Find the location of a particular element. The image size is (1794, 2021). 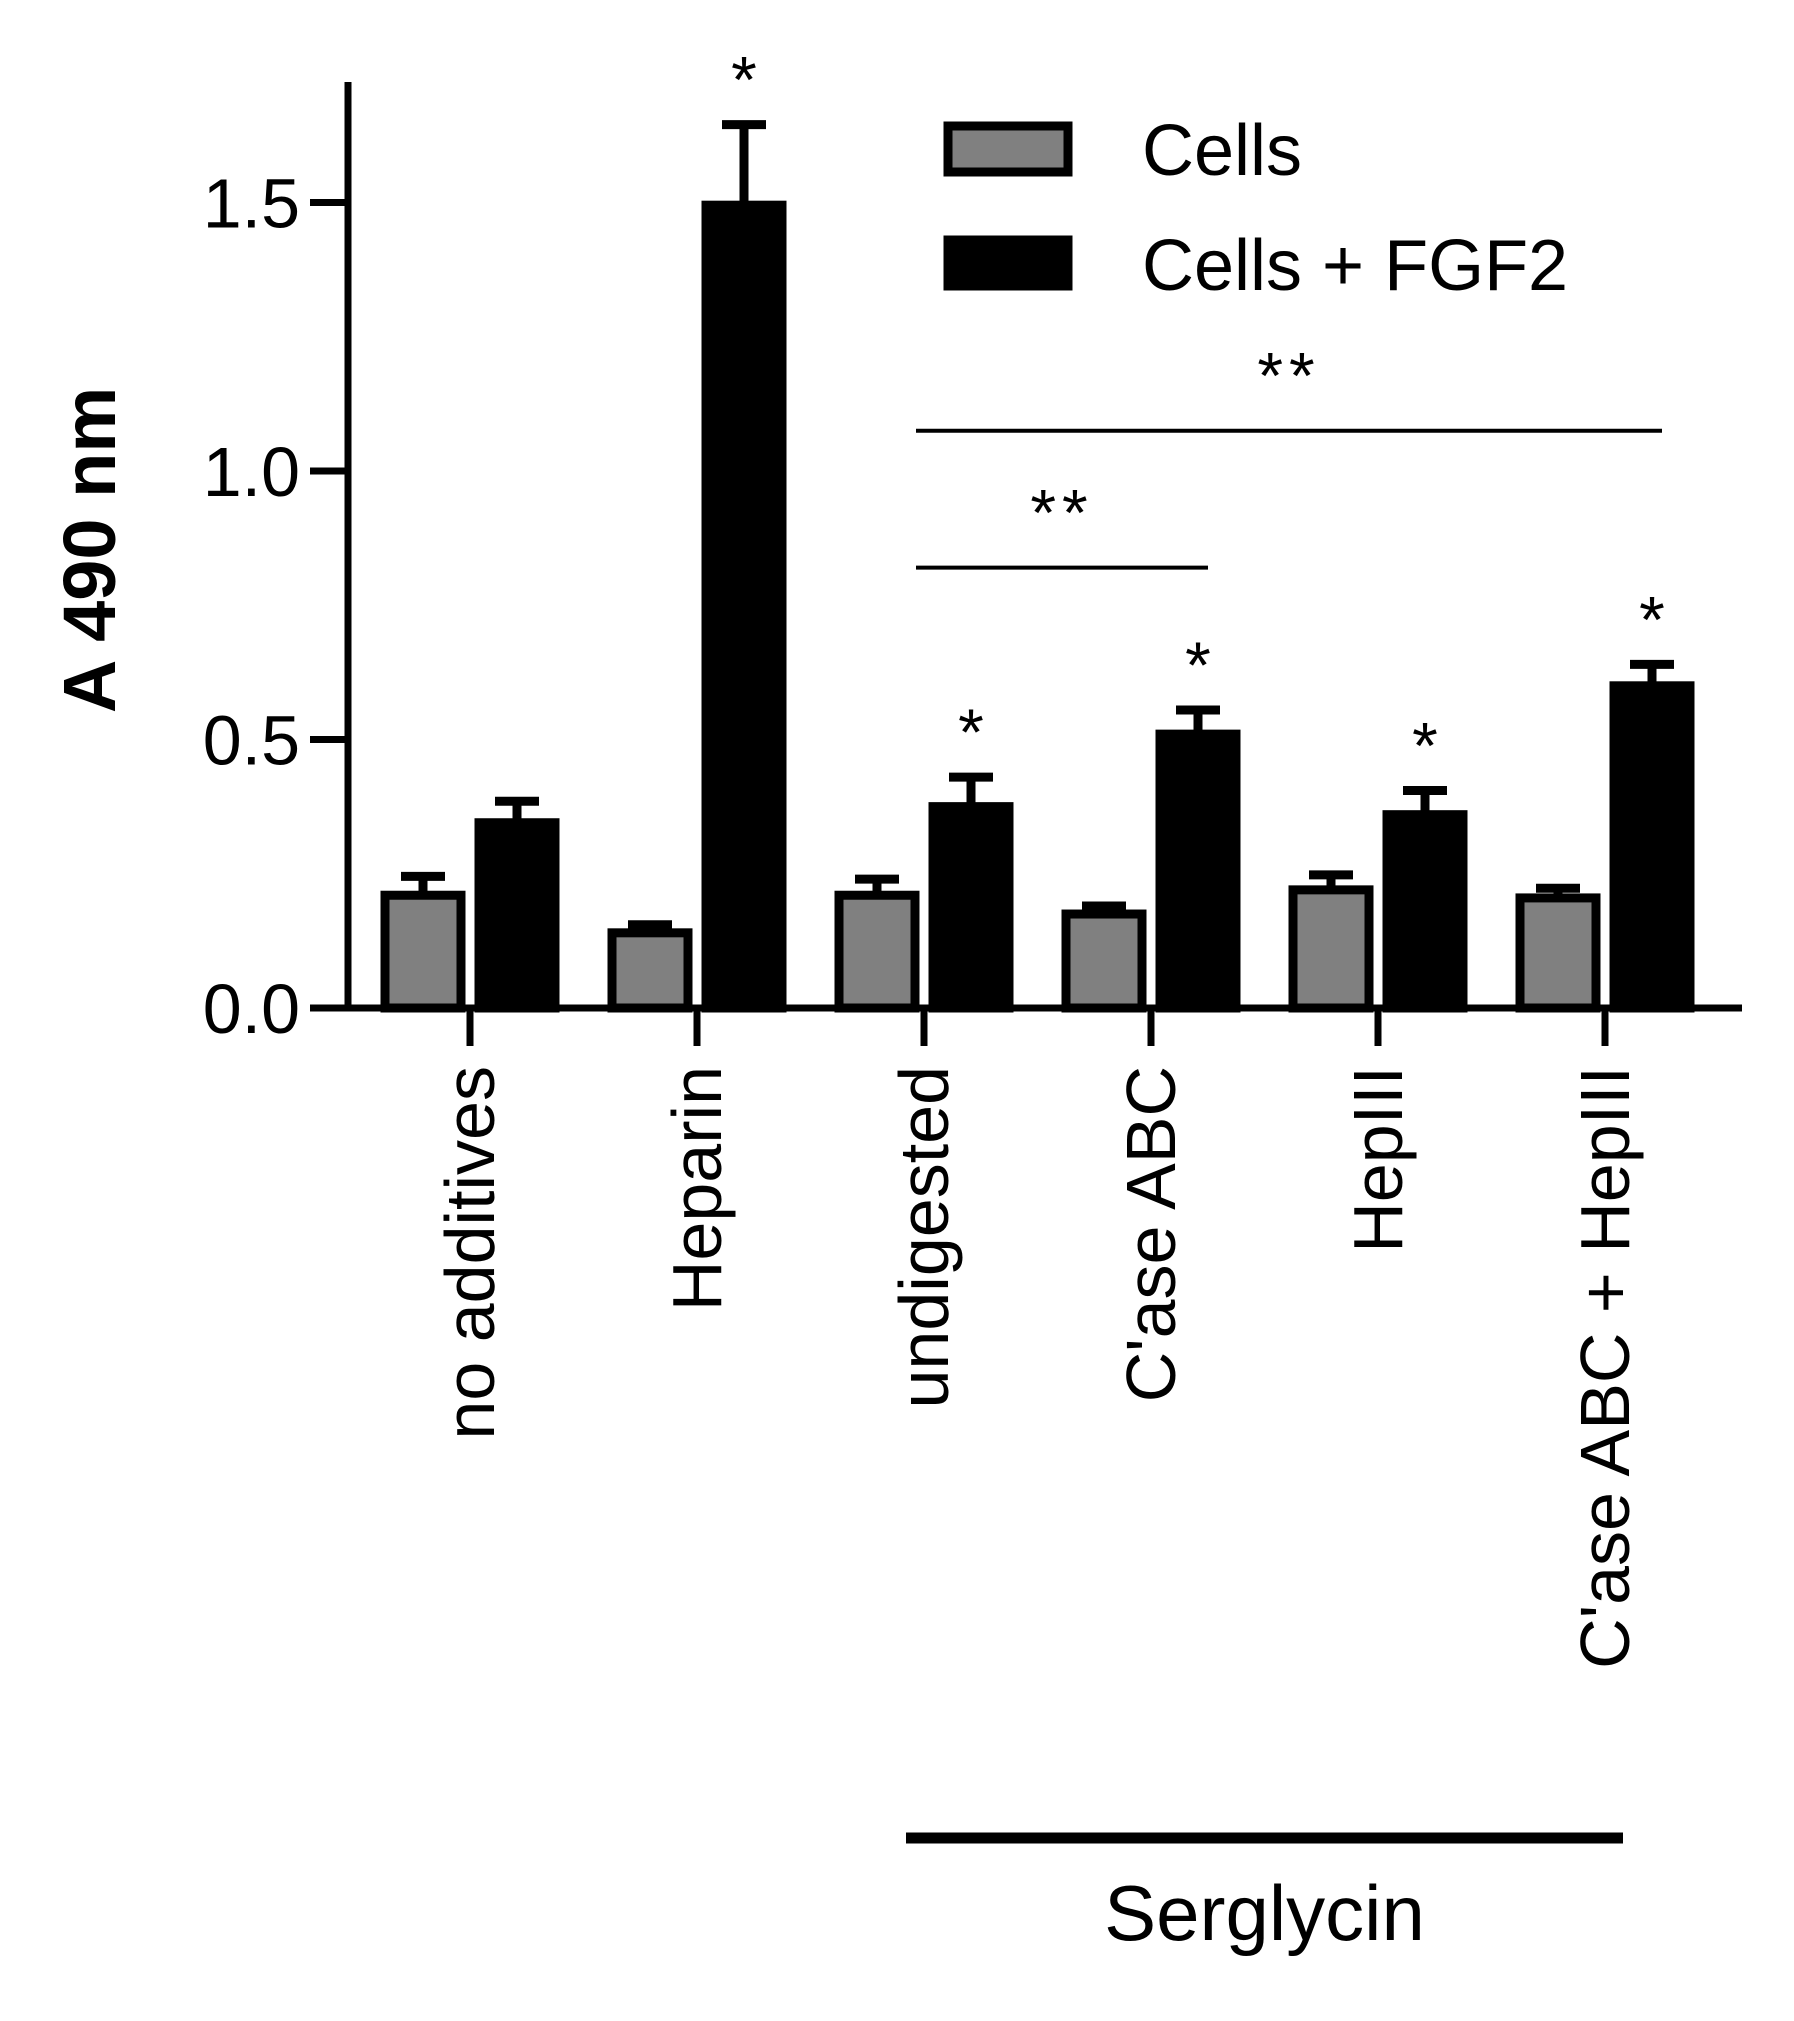

y-tick-label-2: 1.0 is located at coordinates (251, 472).